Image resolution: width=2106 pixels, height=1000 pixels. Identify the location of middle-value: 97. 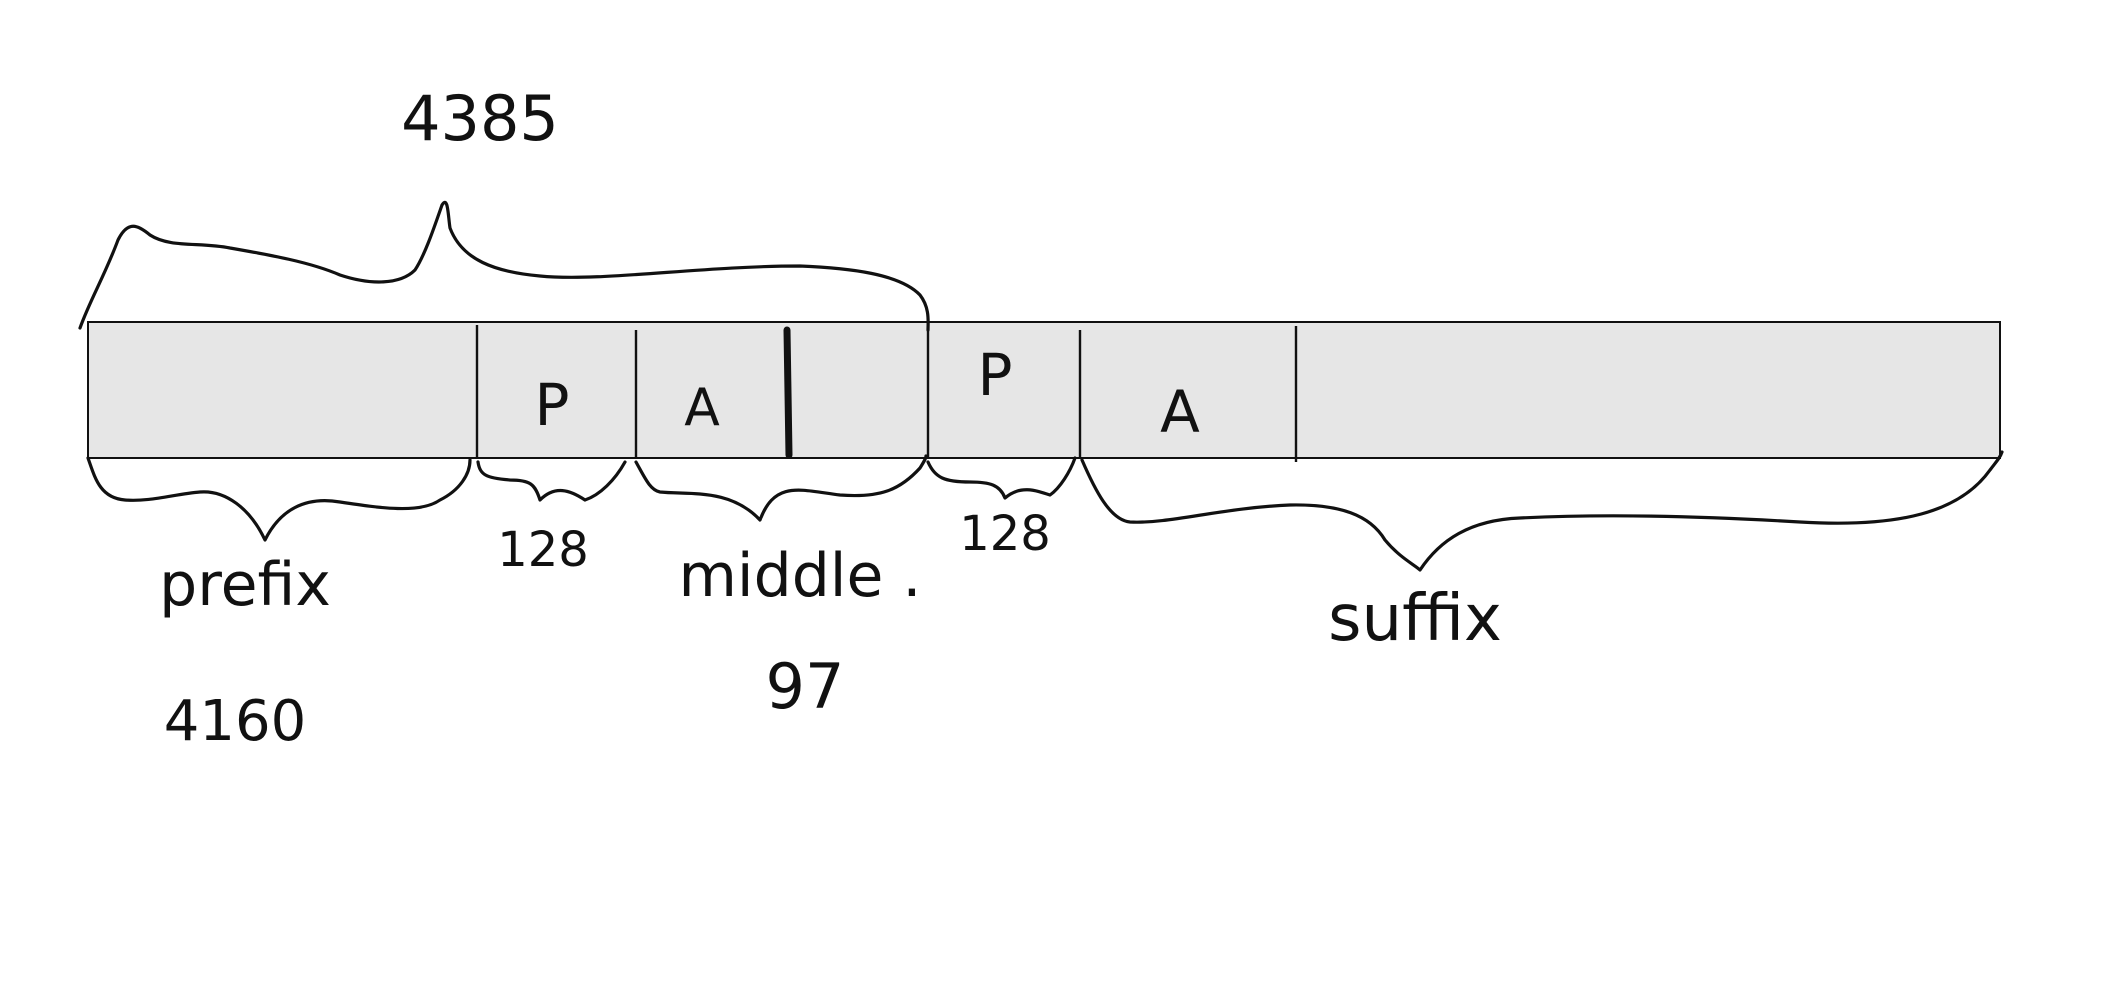
(805, 686).